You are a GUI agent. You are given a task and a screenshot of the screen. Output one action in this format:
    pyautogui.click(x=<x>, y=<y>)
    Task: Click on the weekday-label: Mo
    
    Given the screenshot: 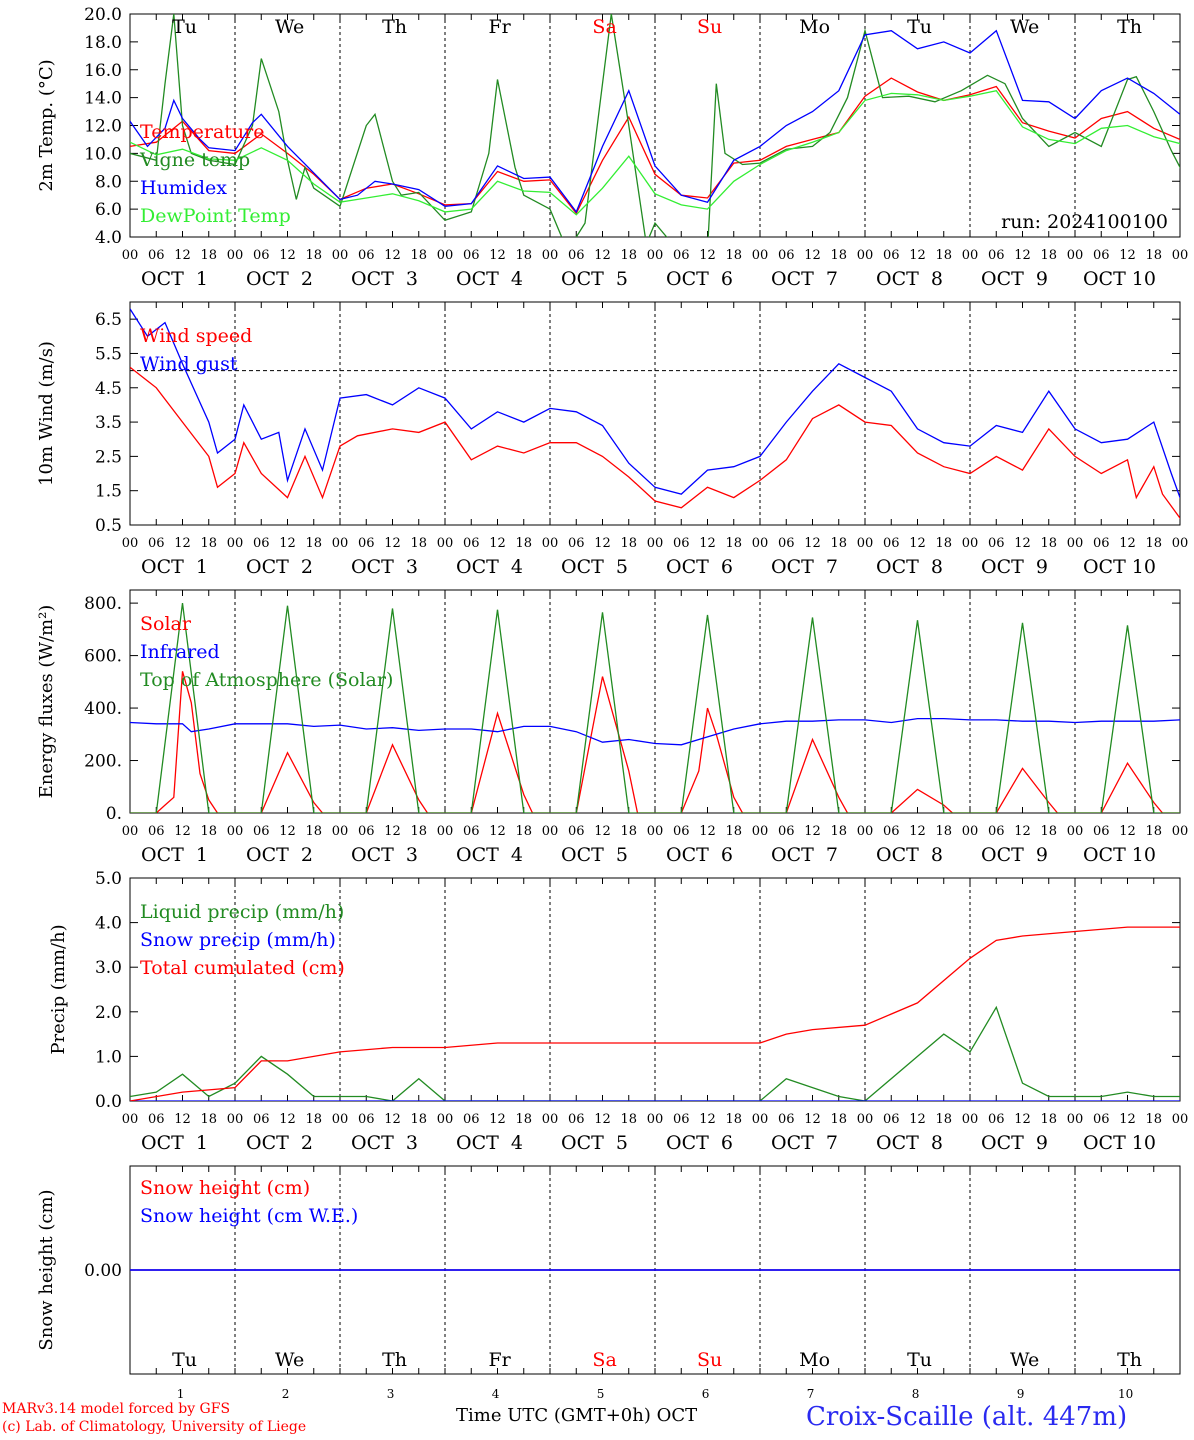 What is the action you would take?
    pyautogui.click(x=814, y=1360)
    